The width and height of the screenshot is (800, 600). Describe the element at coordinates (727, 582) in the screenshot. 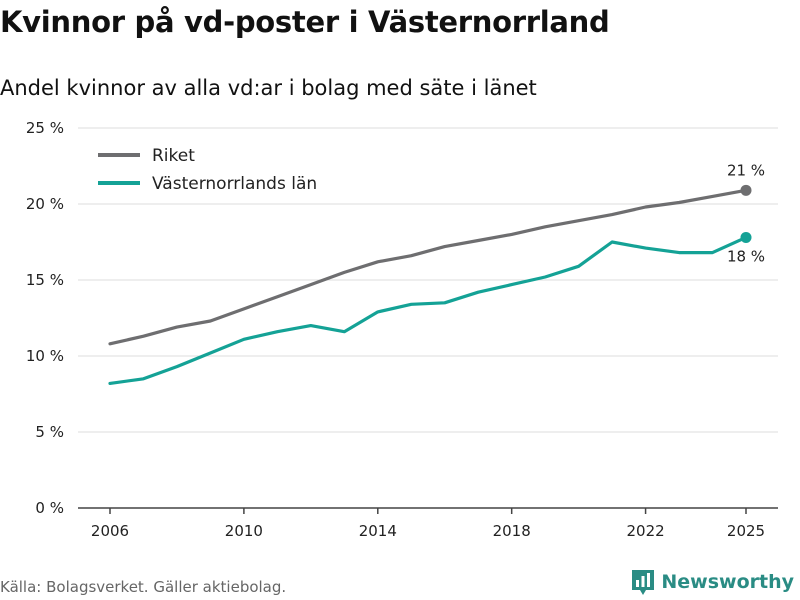

I see `brand-name: Newsworthy` at that location.